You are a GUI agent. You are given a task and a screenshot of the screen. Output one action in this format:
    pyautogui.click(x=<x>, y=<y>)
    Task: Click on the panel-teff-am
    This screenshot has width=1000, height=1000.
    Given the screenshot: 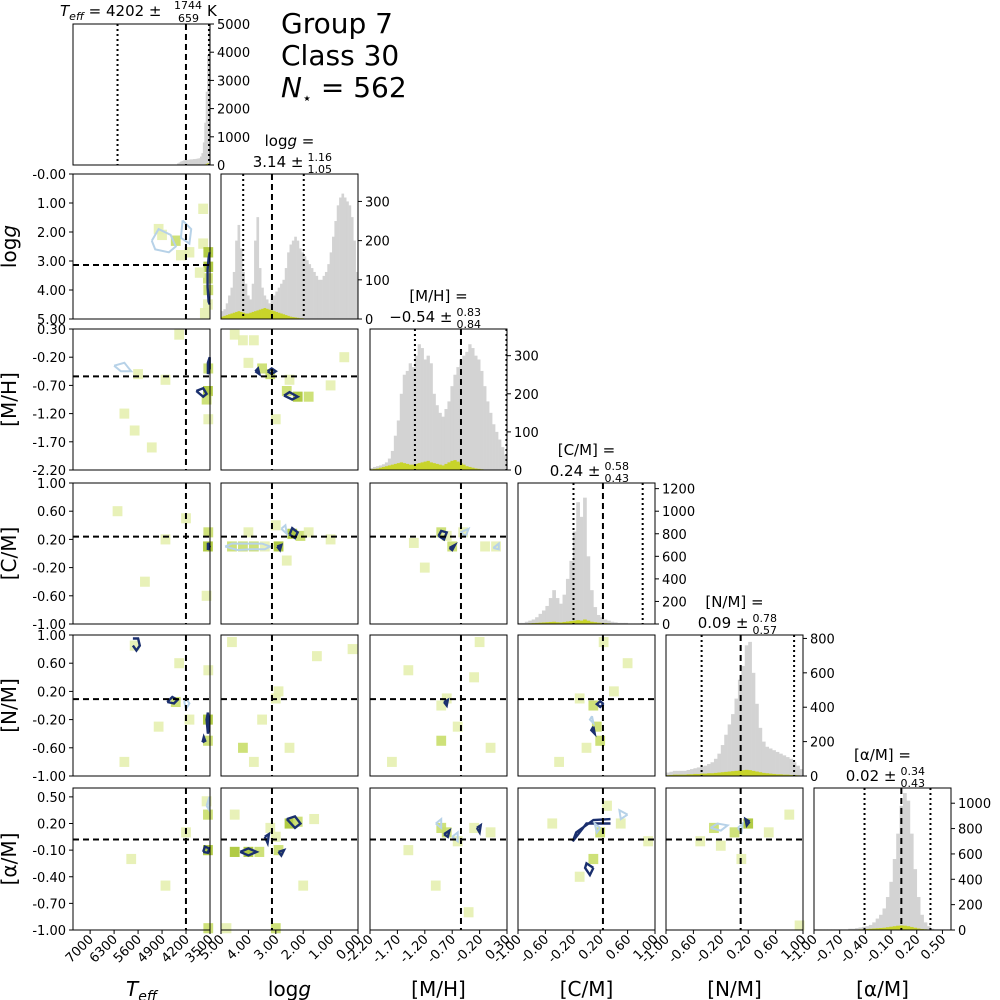 What is the action you would take?
    pyautogui.click(x=170, y=865)
    